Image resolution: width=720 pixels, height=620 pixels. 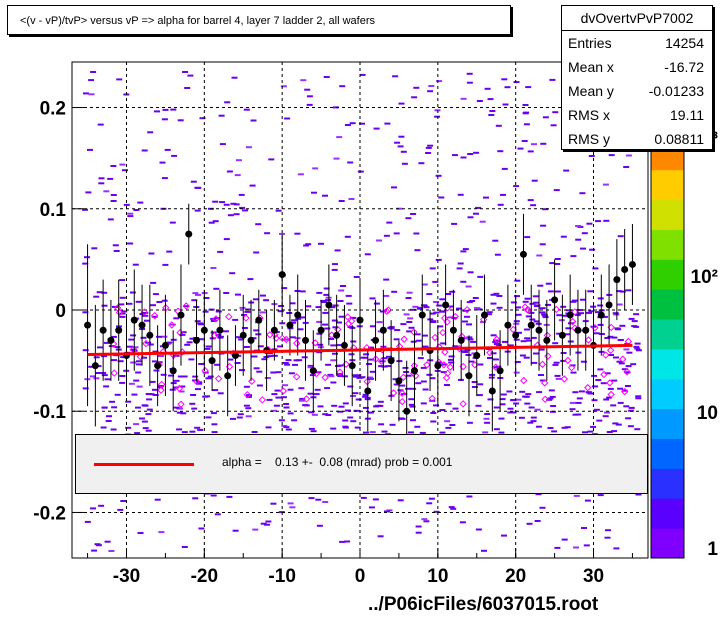 I want to click on stats-value: 0.08811, so click(x=679, y=139).